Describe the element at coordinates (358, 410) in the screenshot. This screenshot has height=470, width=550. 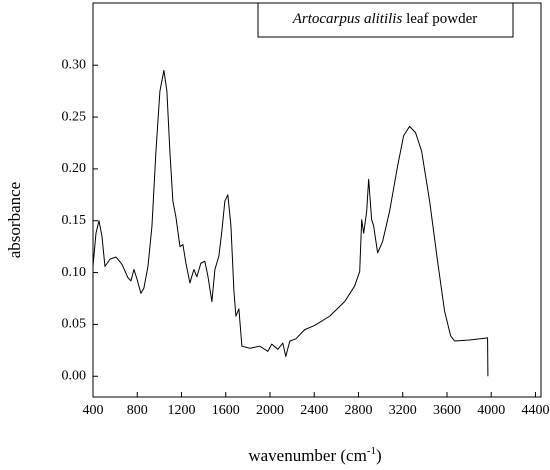
I see `x-tick-label: 2800` at that location.